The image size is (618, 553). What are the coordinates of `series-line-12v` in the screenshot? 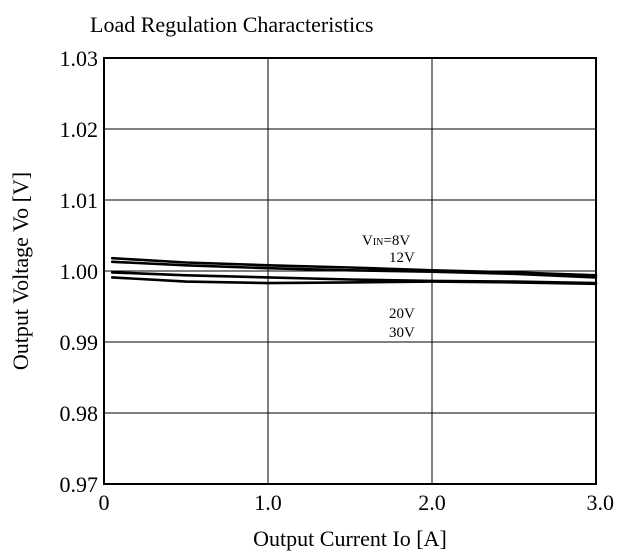 It's located at (354, 269).